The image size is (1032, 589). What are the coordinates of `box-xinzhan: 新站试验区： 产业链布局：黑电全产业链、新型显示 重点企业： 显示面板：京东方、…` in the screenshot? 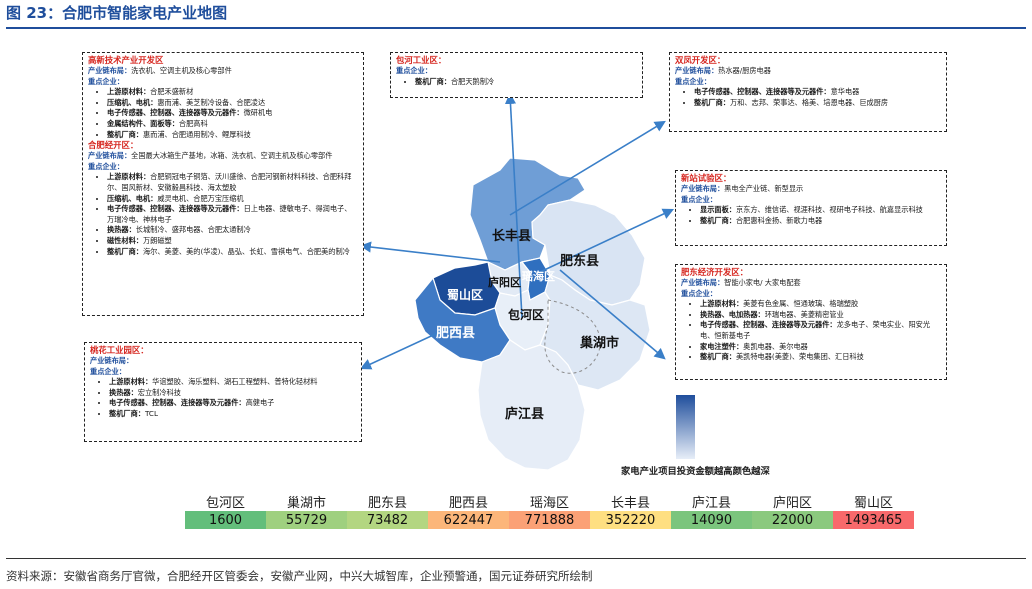 It's located at (811, 208).